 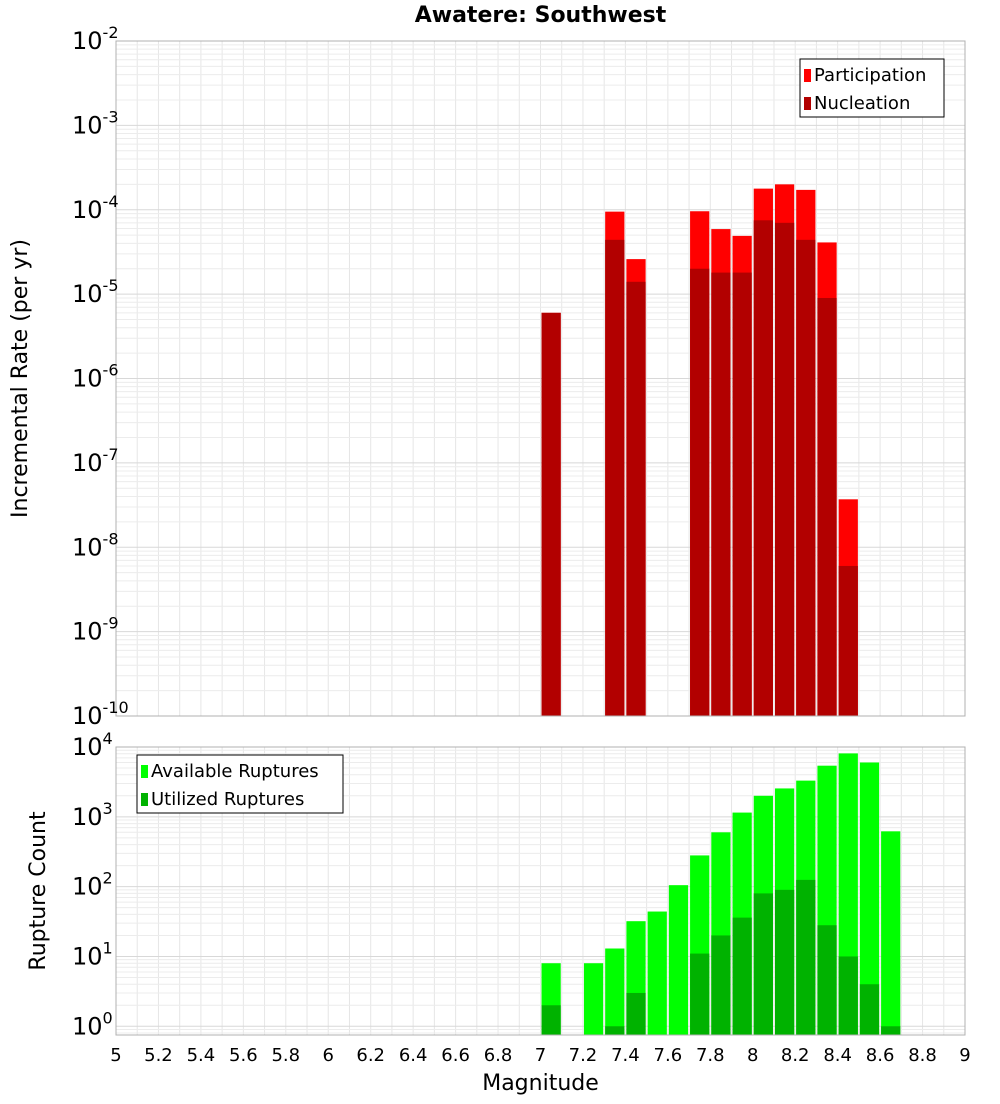 I want to click on legend-label: Utilized Ruptures, so click(x=227, y=799).